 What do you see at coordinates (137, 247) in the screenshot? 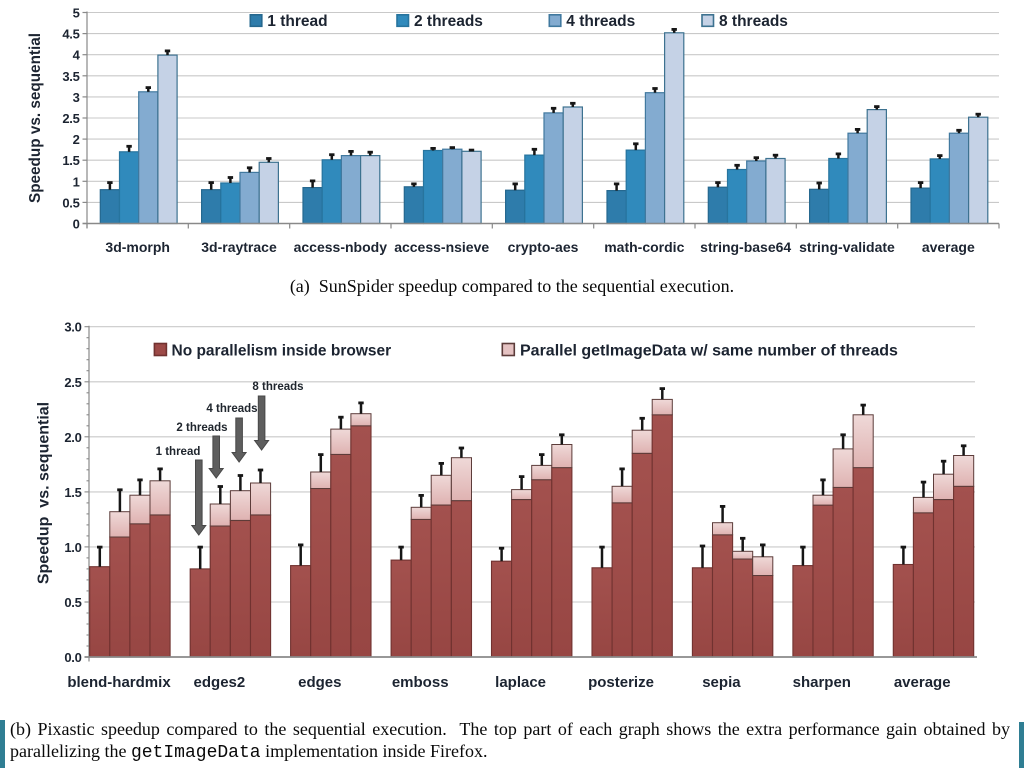
I see `svg-text: 3d-morph` at bounding box center [137, 247].